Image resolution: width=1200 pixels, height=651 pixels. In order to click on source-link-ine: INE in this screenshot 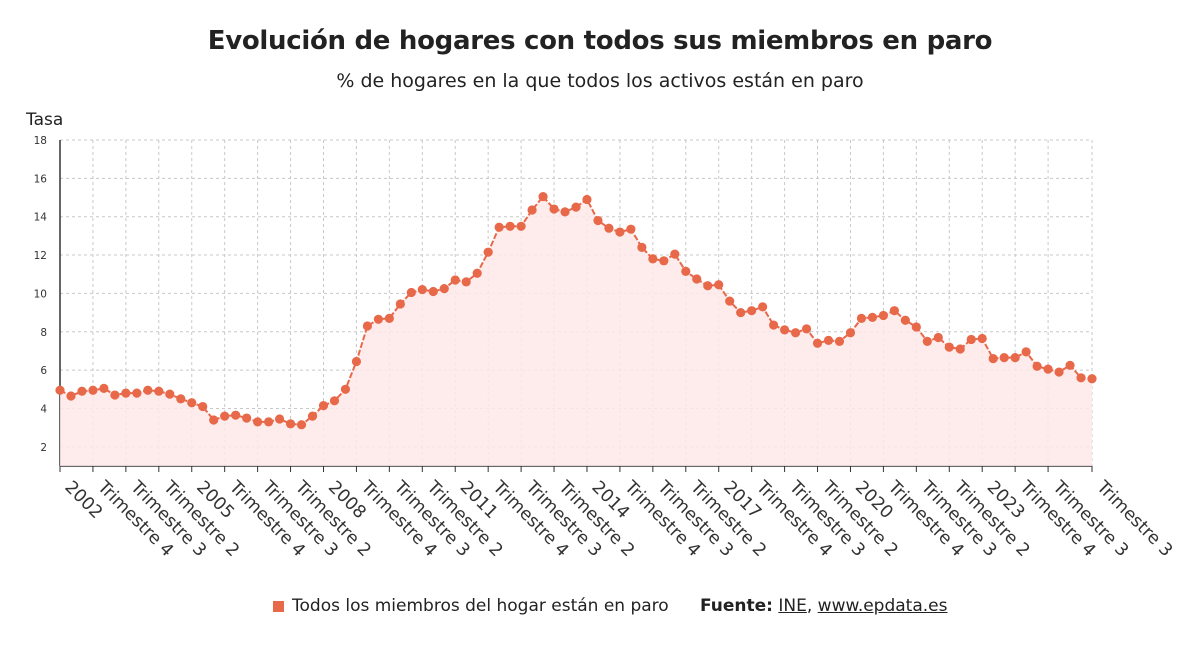, I will do `click(792, 606)`.